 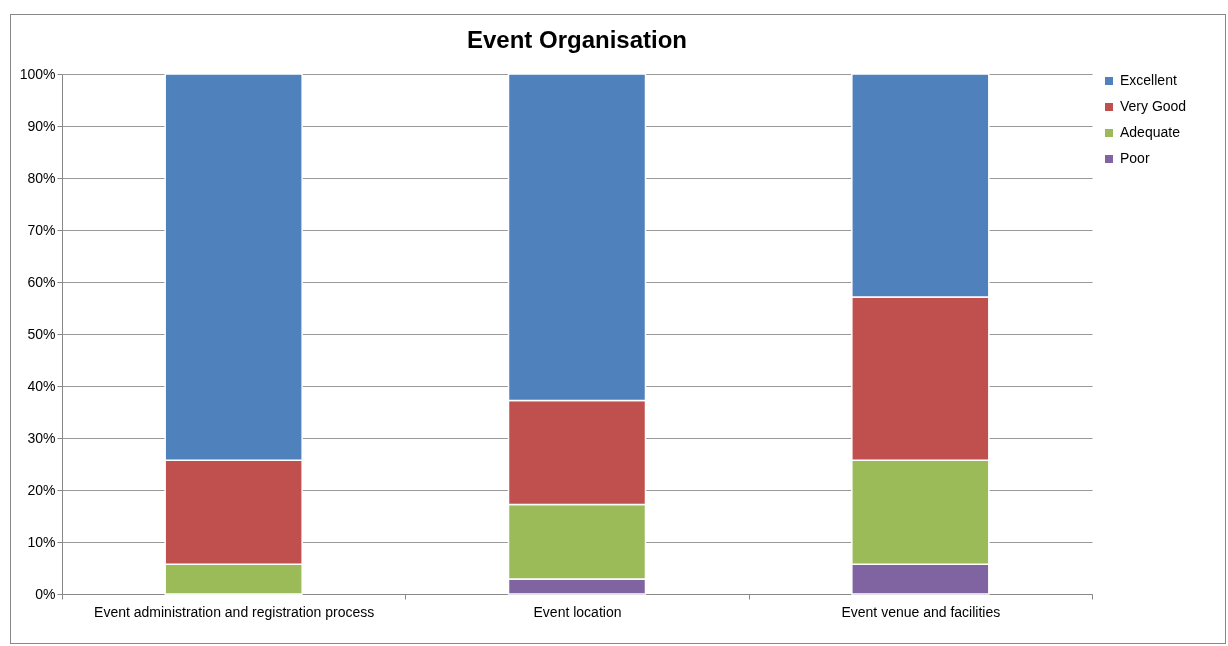 What do you see at coordinates (41, 437) in the screenshot?
I see `y-tick-label: 30%` at bounding box center [41, 437].